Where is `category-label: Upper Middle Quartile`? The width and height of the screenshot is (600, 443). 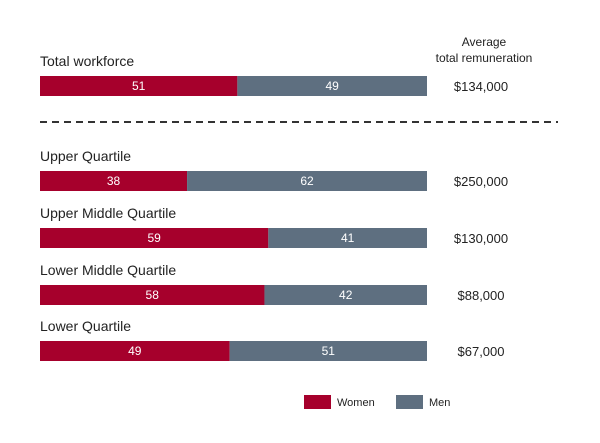 category-label: Upper Middle Quartile is located at coordinates (108, 213).